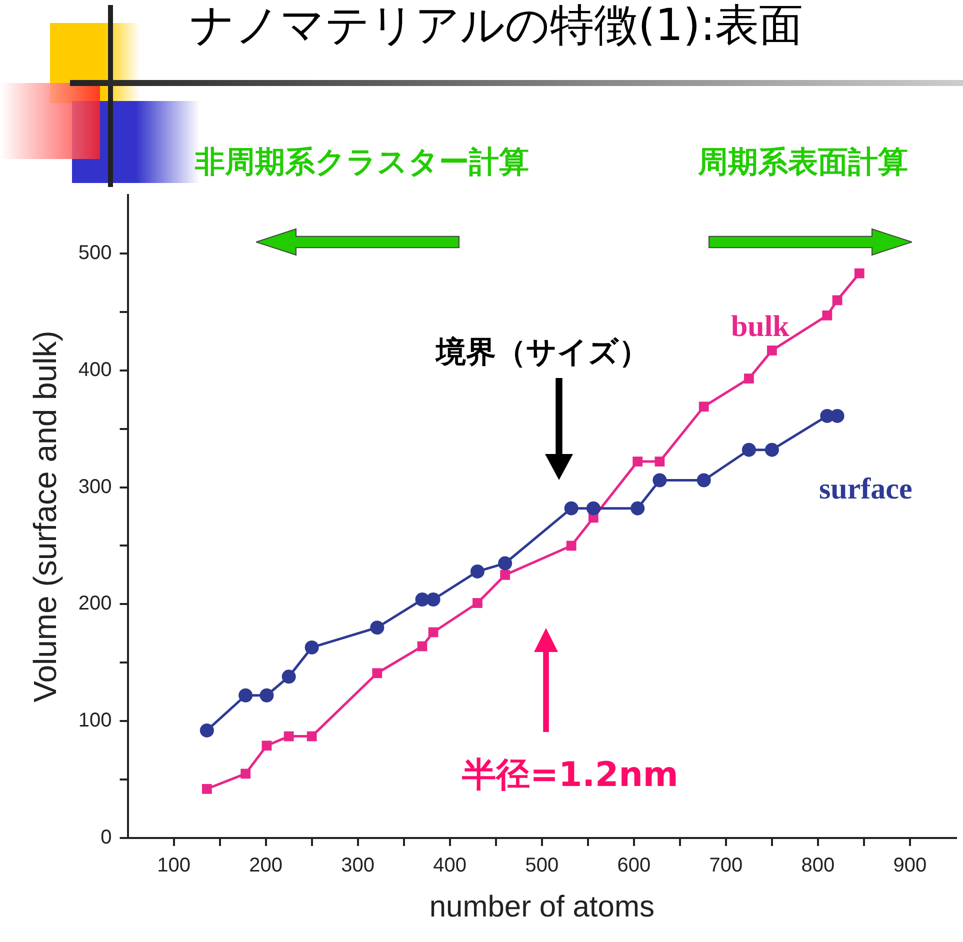  Describe the element at coordinates (497, 25) in the screenshot. I see `chart-title: ナノマテリアルの特徴(1):表面` at that location.